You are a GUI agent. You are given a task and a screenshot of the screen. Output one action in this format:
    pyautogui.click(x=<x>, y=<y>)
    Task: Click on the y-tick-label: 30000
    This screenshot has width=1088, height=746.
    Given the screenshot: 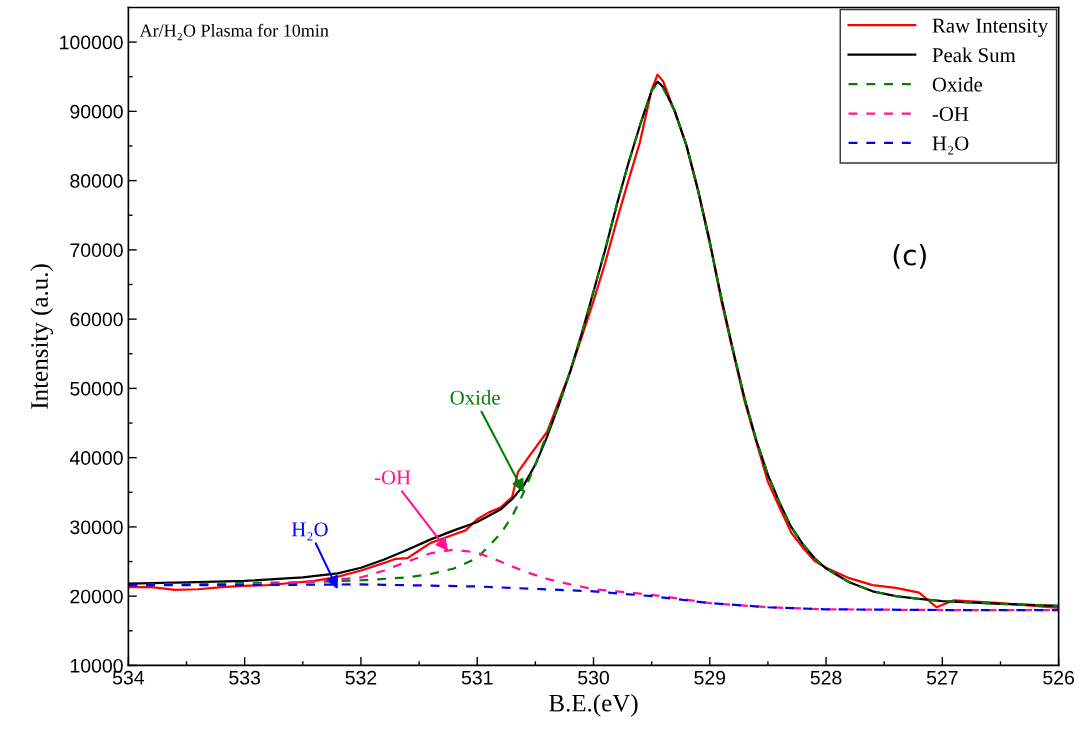 What is the action you would take?
    pyautogui.click(x=96, y=527)
    